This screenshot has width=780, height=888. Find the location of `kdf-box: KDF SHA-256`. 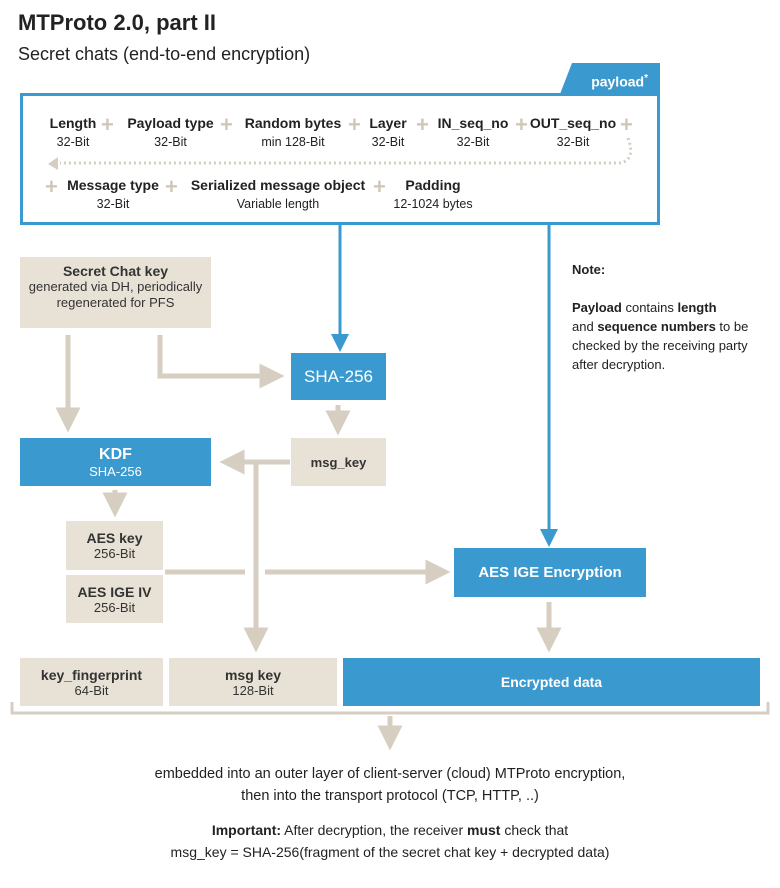

kdf-box: KDF SHA-256 is located at coordinates (115, 462).